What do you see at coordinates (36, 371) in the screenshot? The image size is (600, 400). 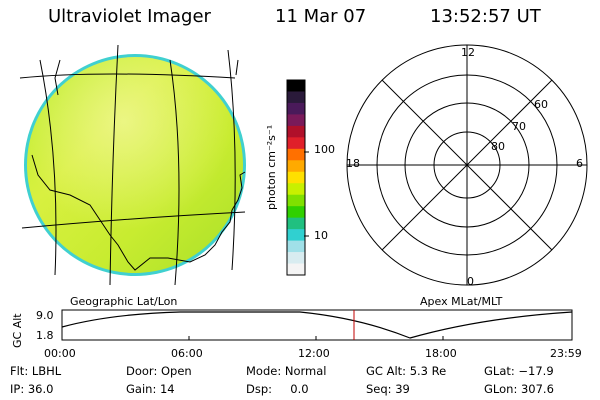 I see `filter-info: Flt: LBHL` at bounding box center [36, 371].